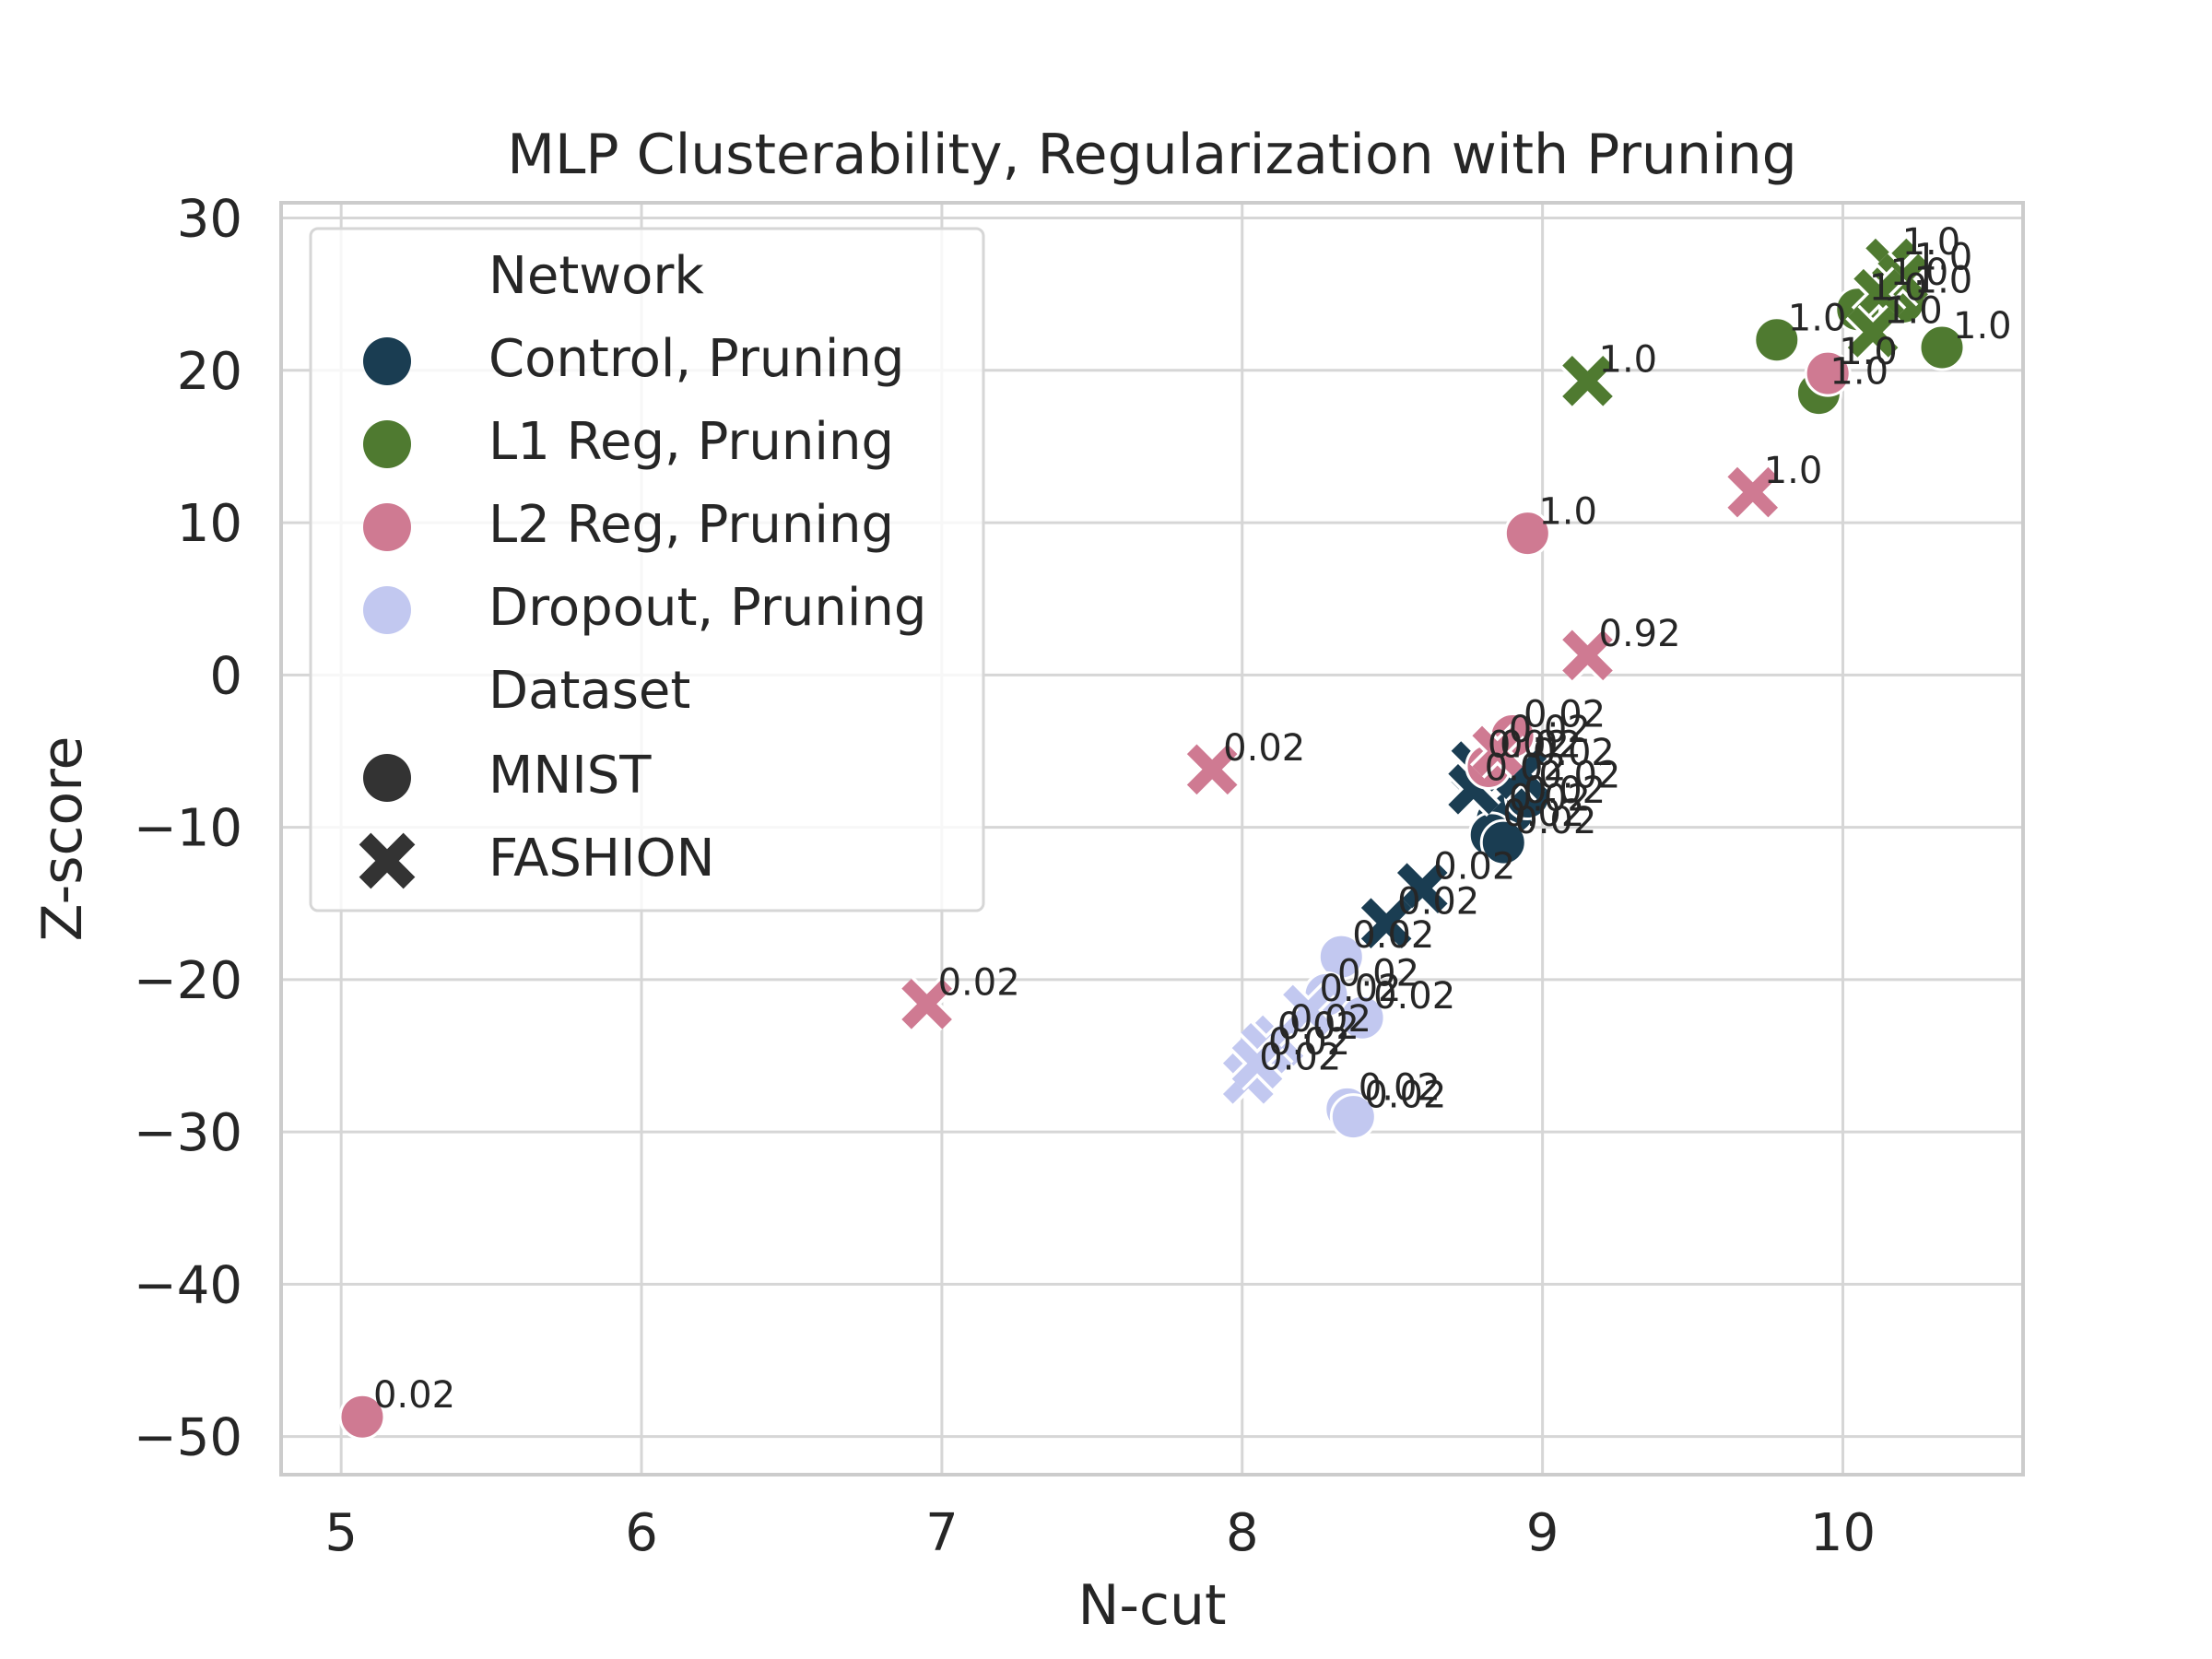 Image resolution: width=2212 pixels, height=1659 pixels. I want to click on legend-title-dataset: Dataset, so click(589, 691).